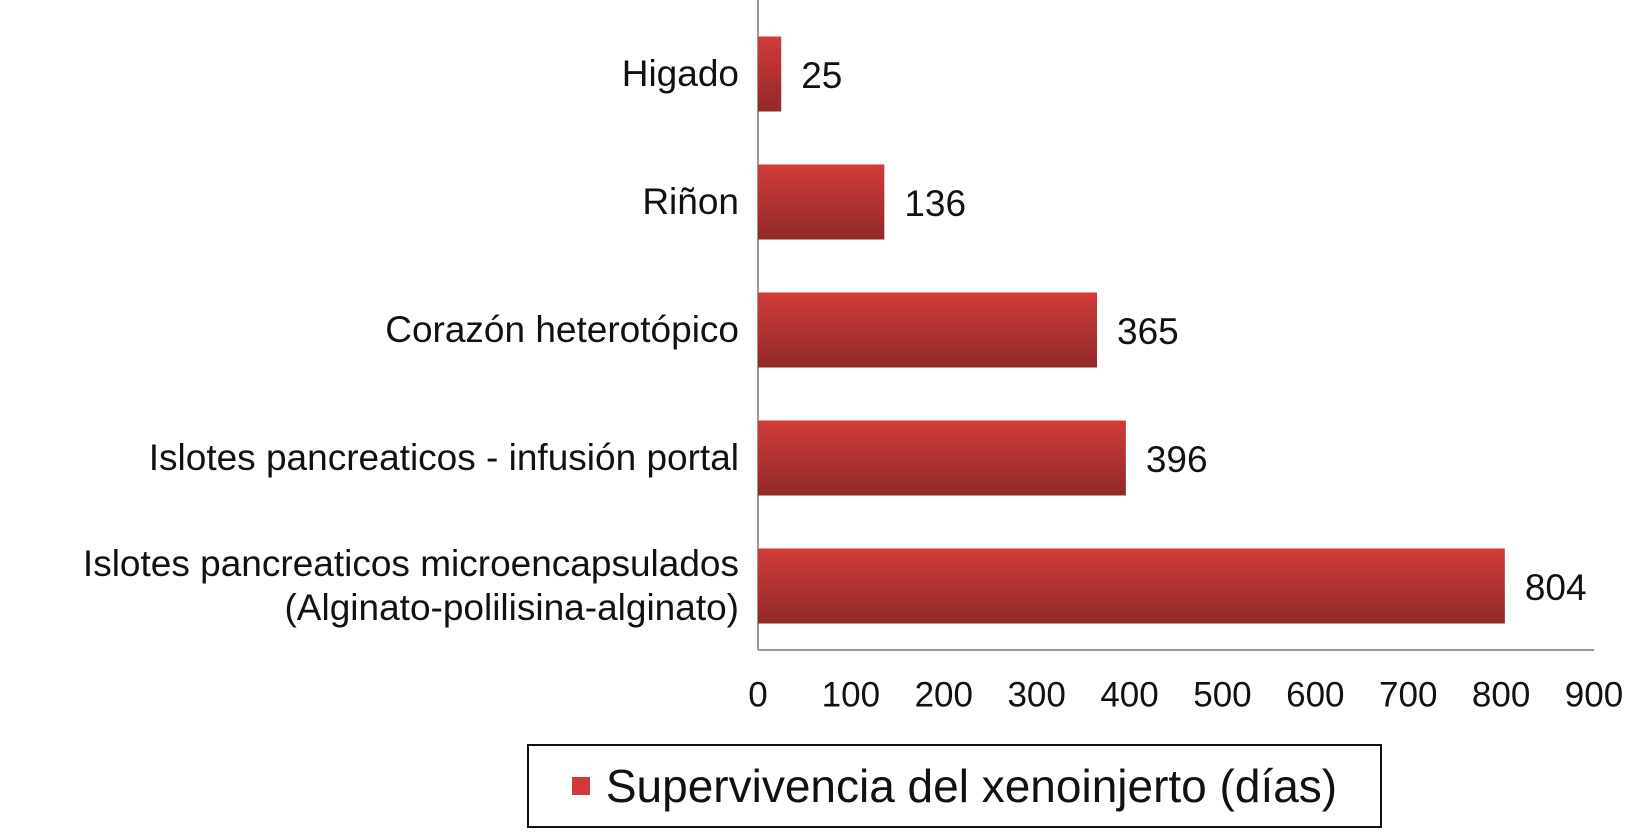 The width and height of the screenshot is (1631, 834). What do you see at coordinates (944, 694) in the screenshot?
I see `x-tick-label: 200` at bounding box center [944, 694].